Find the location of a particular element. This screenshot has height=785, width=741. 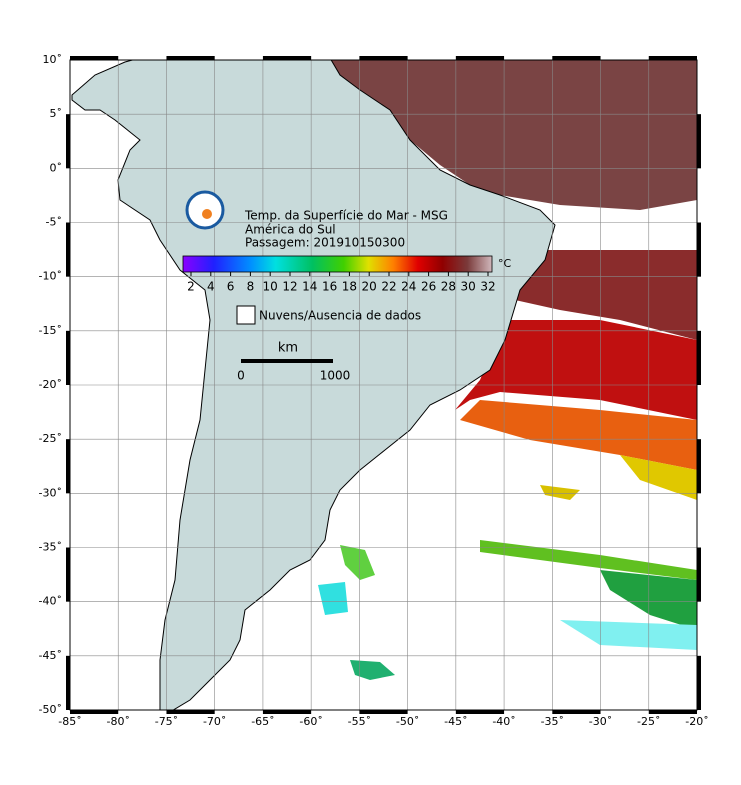

lat-tick-label: 0˚ is located at coordinates (56, 167).